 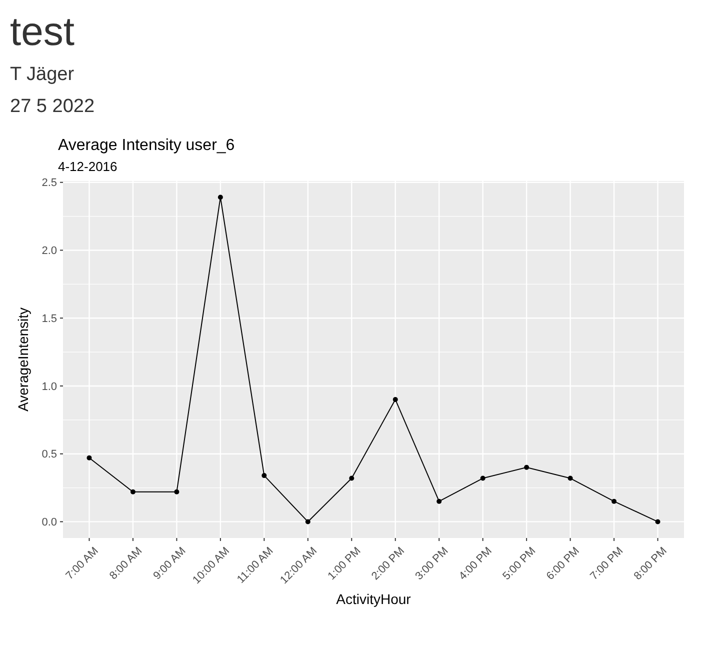 I want to click on x-tick-label: 6:00 PM, so click(x=563, y=564).